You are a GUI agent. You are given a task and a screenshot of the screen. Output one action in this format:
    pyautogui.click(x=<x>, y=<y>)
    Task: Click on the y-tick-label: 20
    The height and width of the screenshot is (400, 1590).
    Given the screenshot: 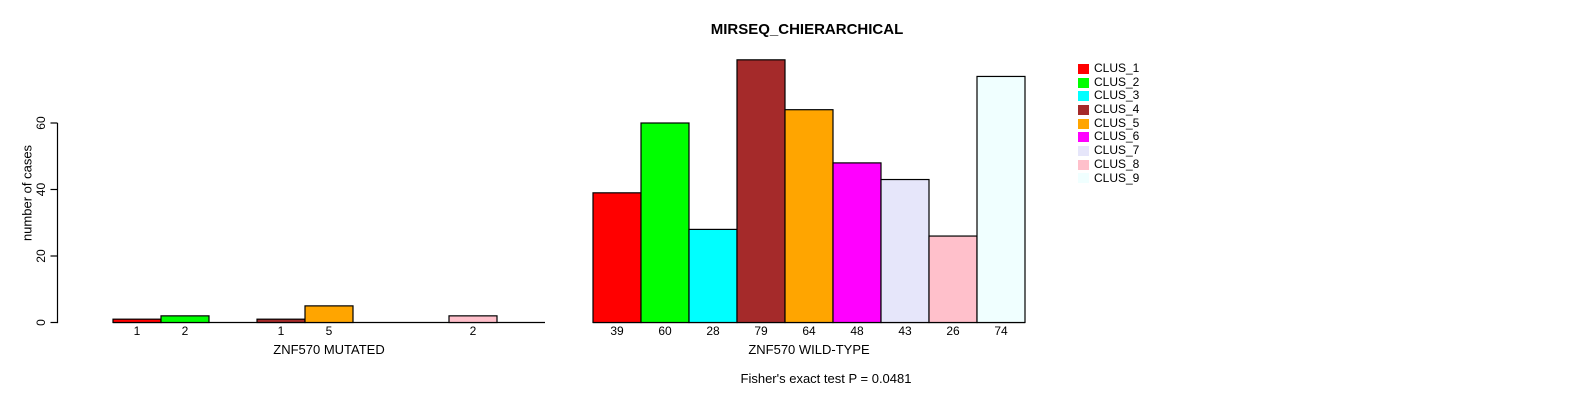 What is the action you would take?
    pyautogui.click(x=41, y=256)
    